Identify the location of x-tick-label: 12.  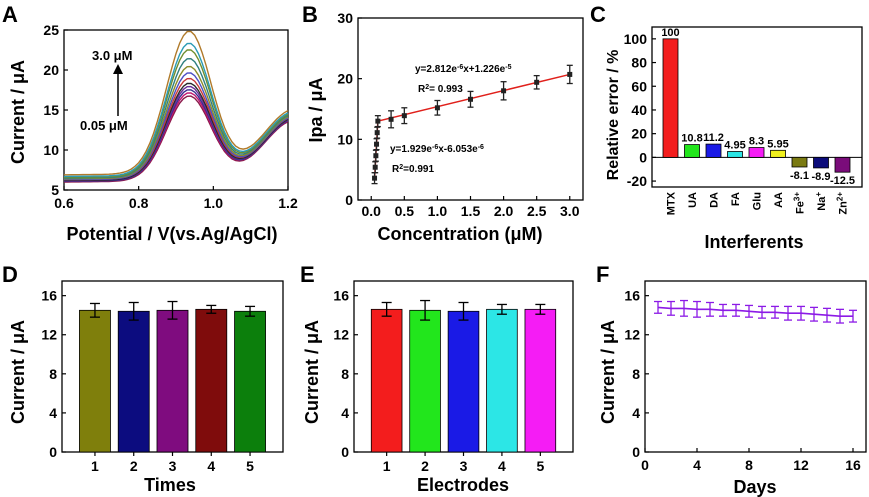
(801, 465).